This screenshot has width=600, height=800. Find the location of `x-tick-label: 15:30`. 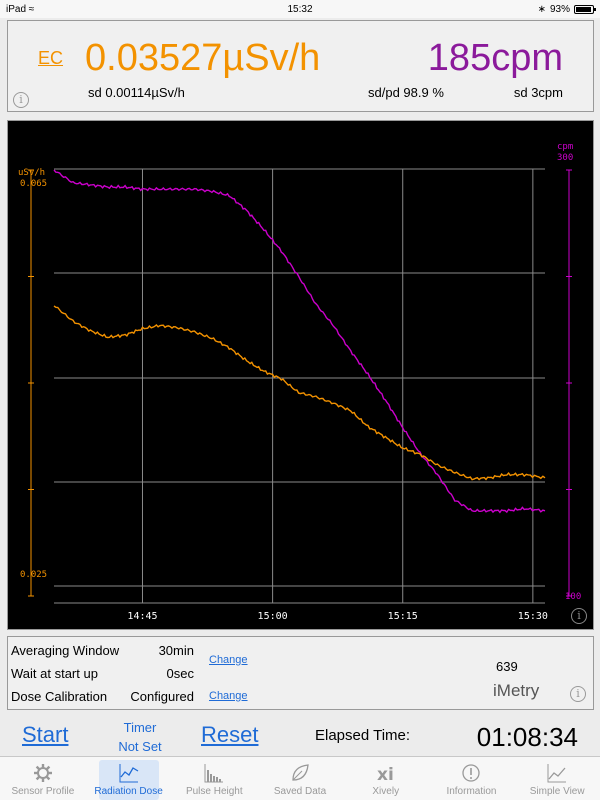

x-tick-label: 15:30 is located at coordinates (533, 616).